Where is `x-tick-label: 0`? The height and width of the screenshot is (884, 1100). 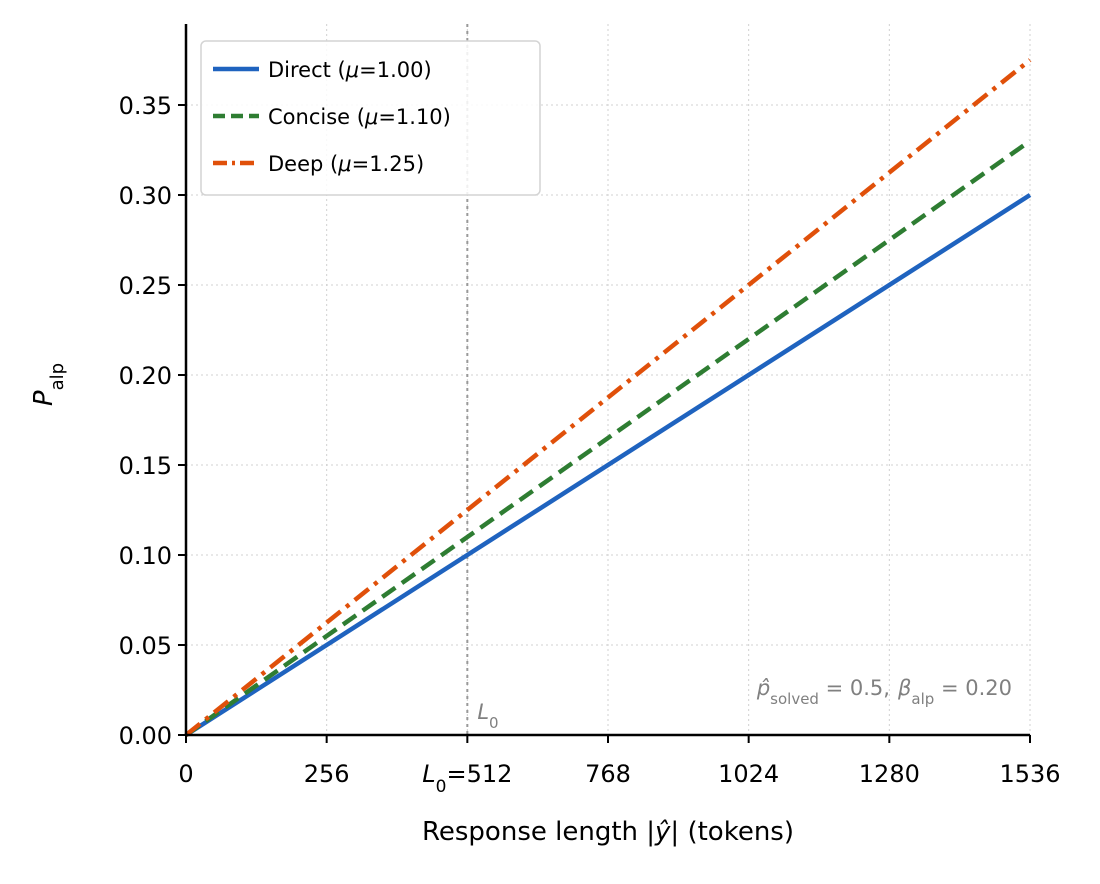 x-tick-label: 0 is located at coordinates (185, 774).